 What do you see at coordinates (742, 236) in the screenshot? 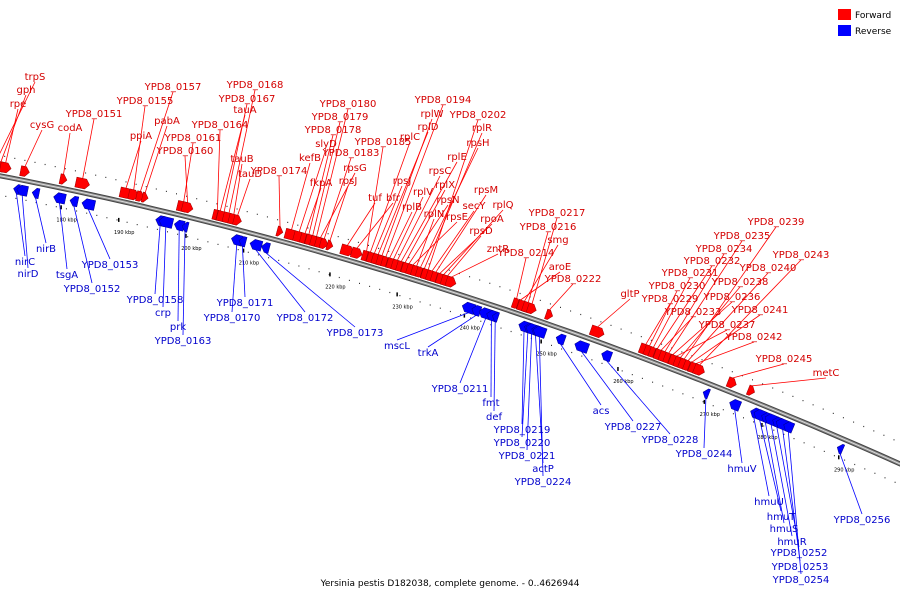
I see `forward-gene-label-66: YPD8_0235` at bounding box center [742, 236].